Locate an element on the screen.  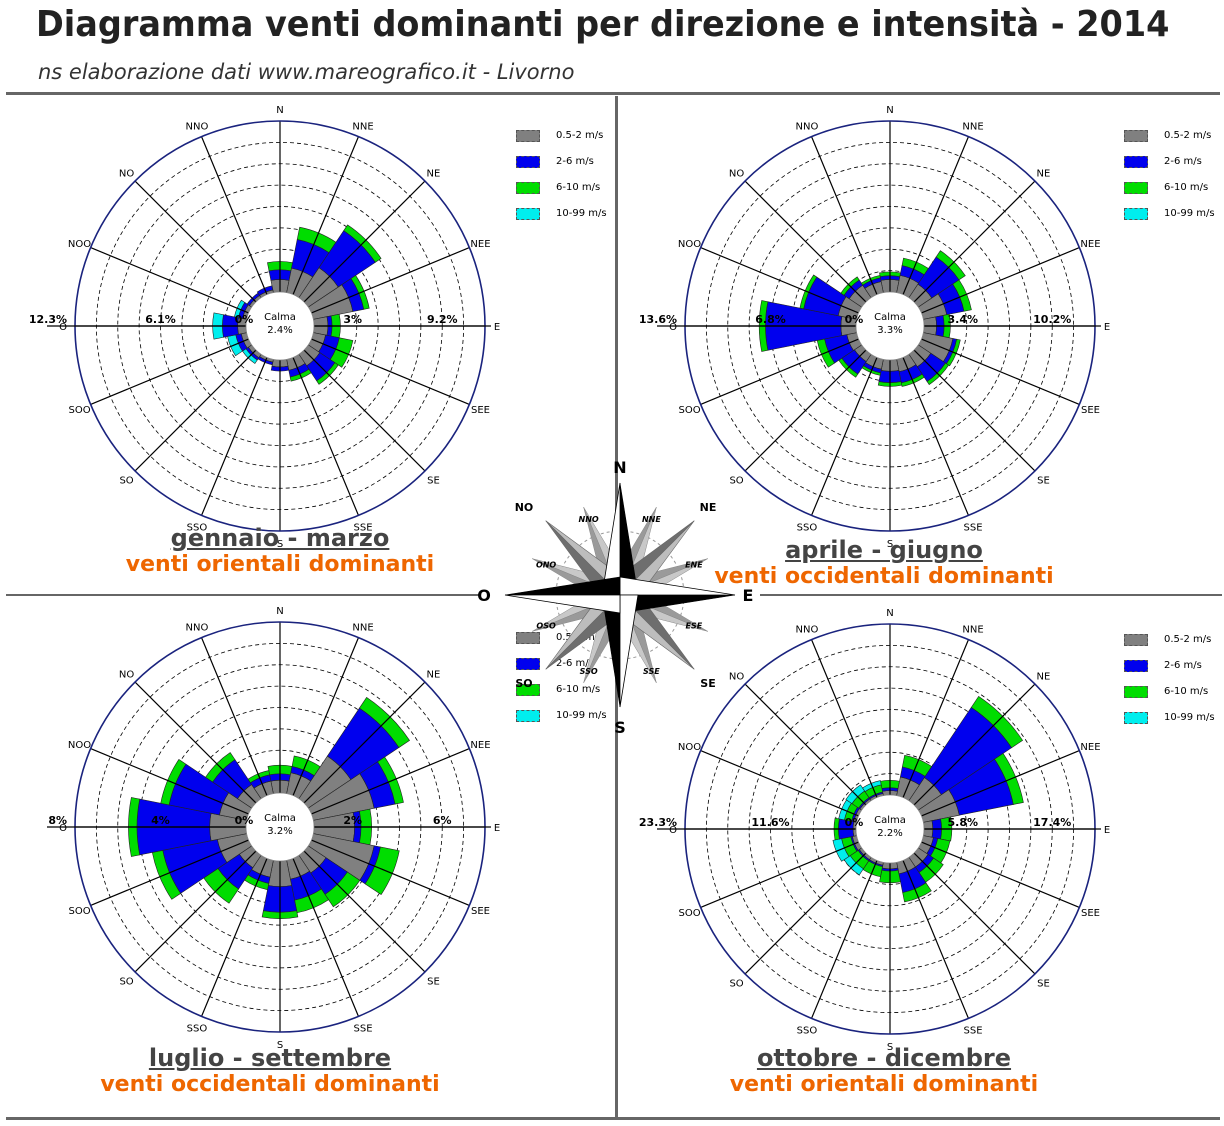
wind-sector-sse is located at coordinates (917, 892).